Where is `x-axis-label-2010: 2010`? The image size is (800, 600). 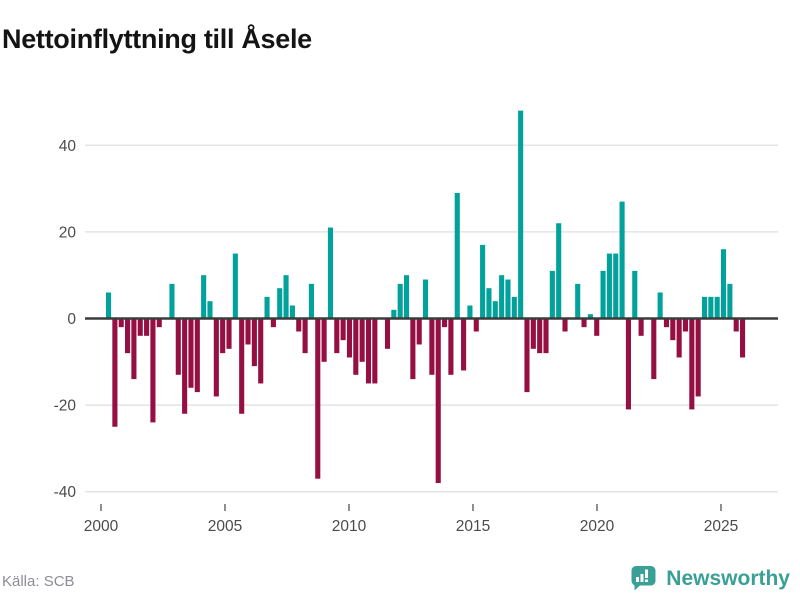
x-axis-label-2010: 2010 is located at coordinates (349, 526).